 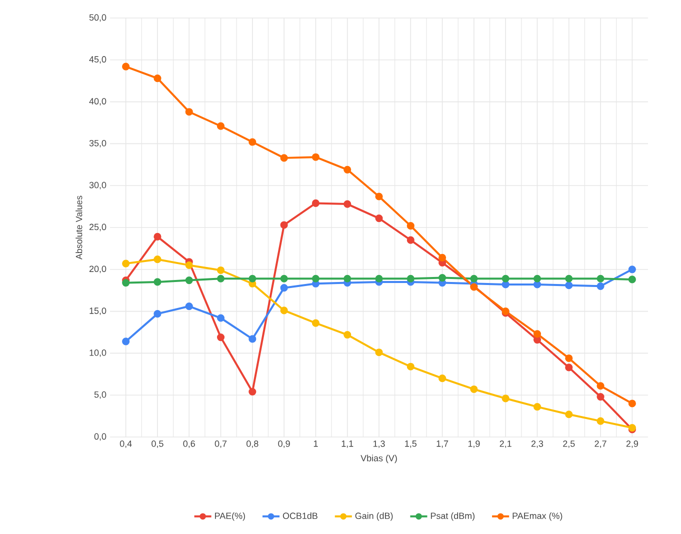 I want to click on x-tick-label: 2,3, so click(x=537, y=444).